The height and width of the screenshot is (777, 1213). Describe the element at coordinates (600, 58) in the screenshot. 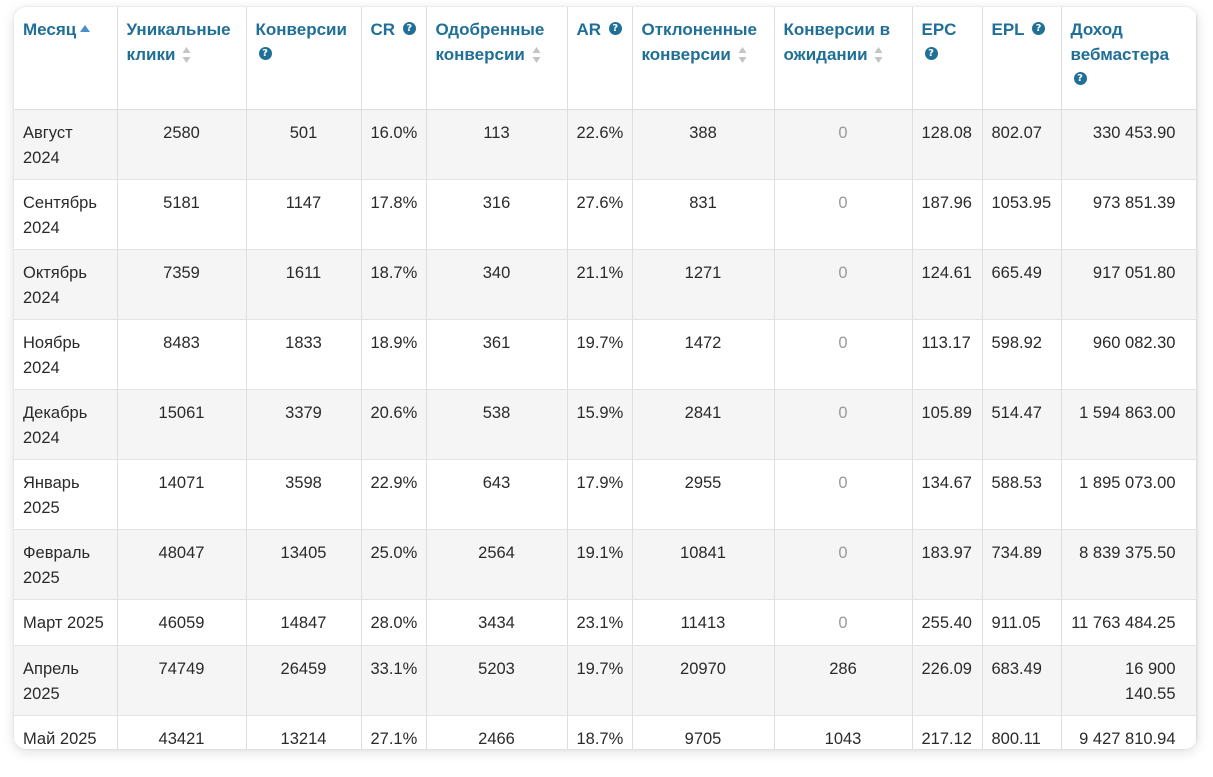

I see `col-header-ar: AR ?` at that location.